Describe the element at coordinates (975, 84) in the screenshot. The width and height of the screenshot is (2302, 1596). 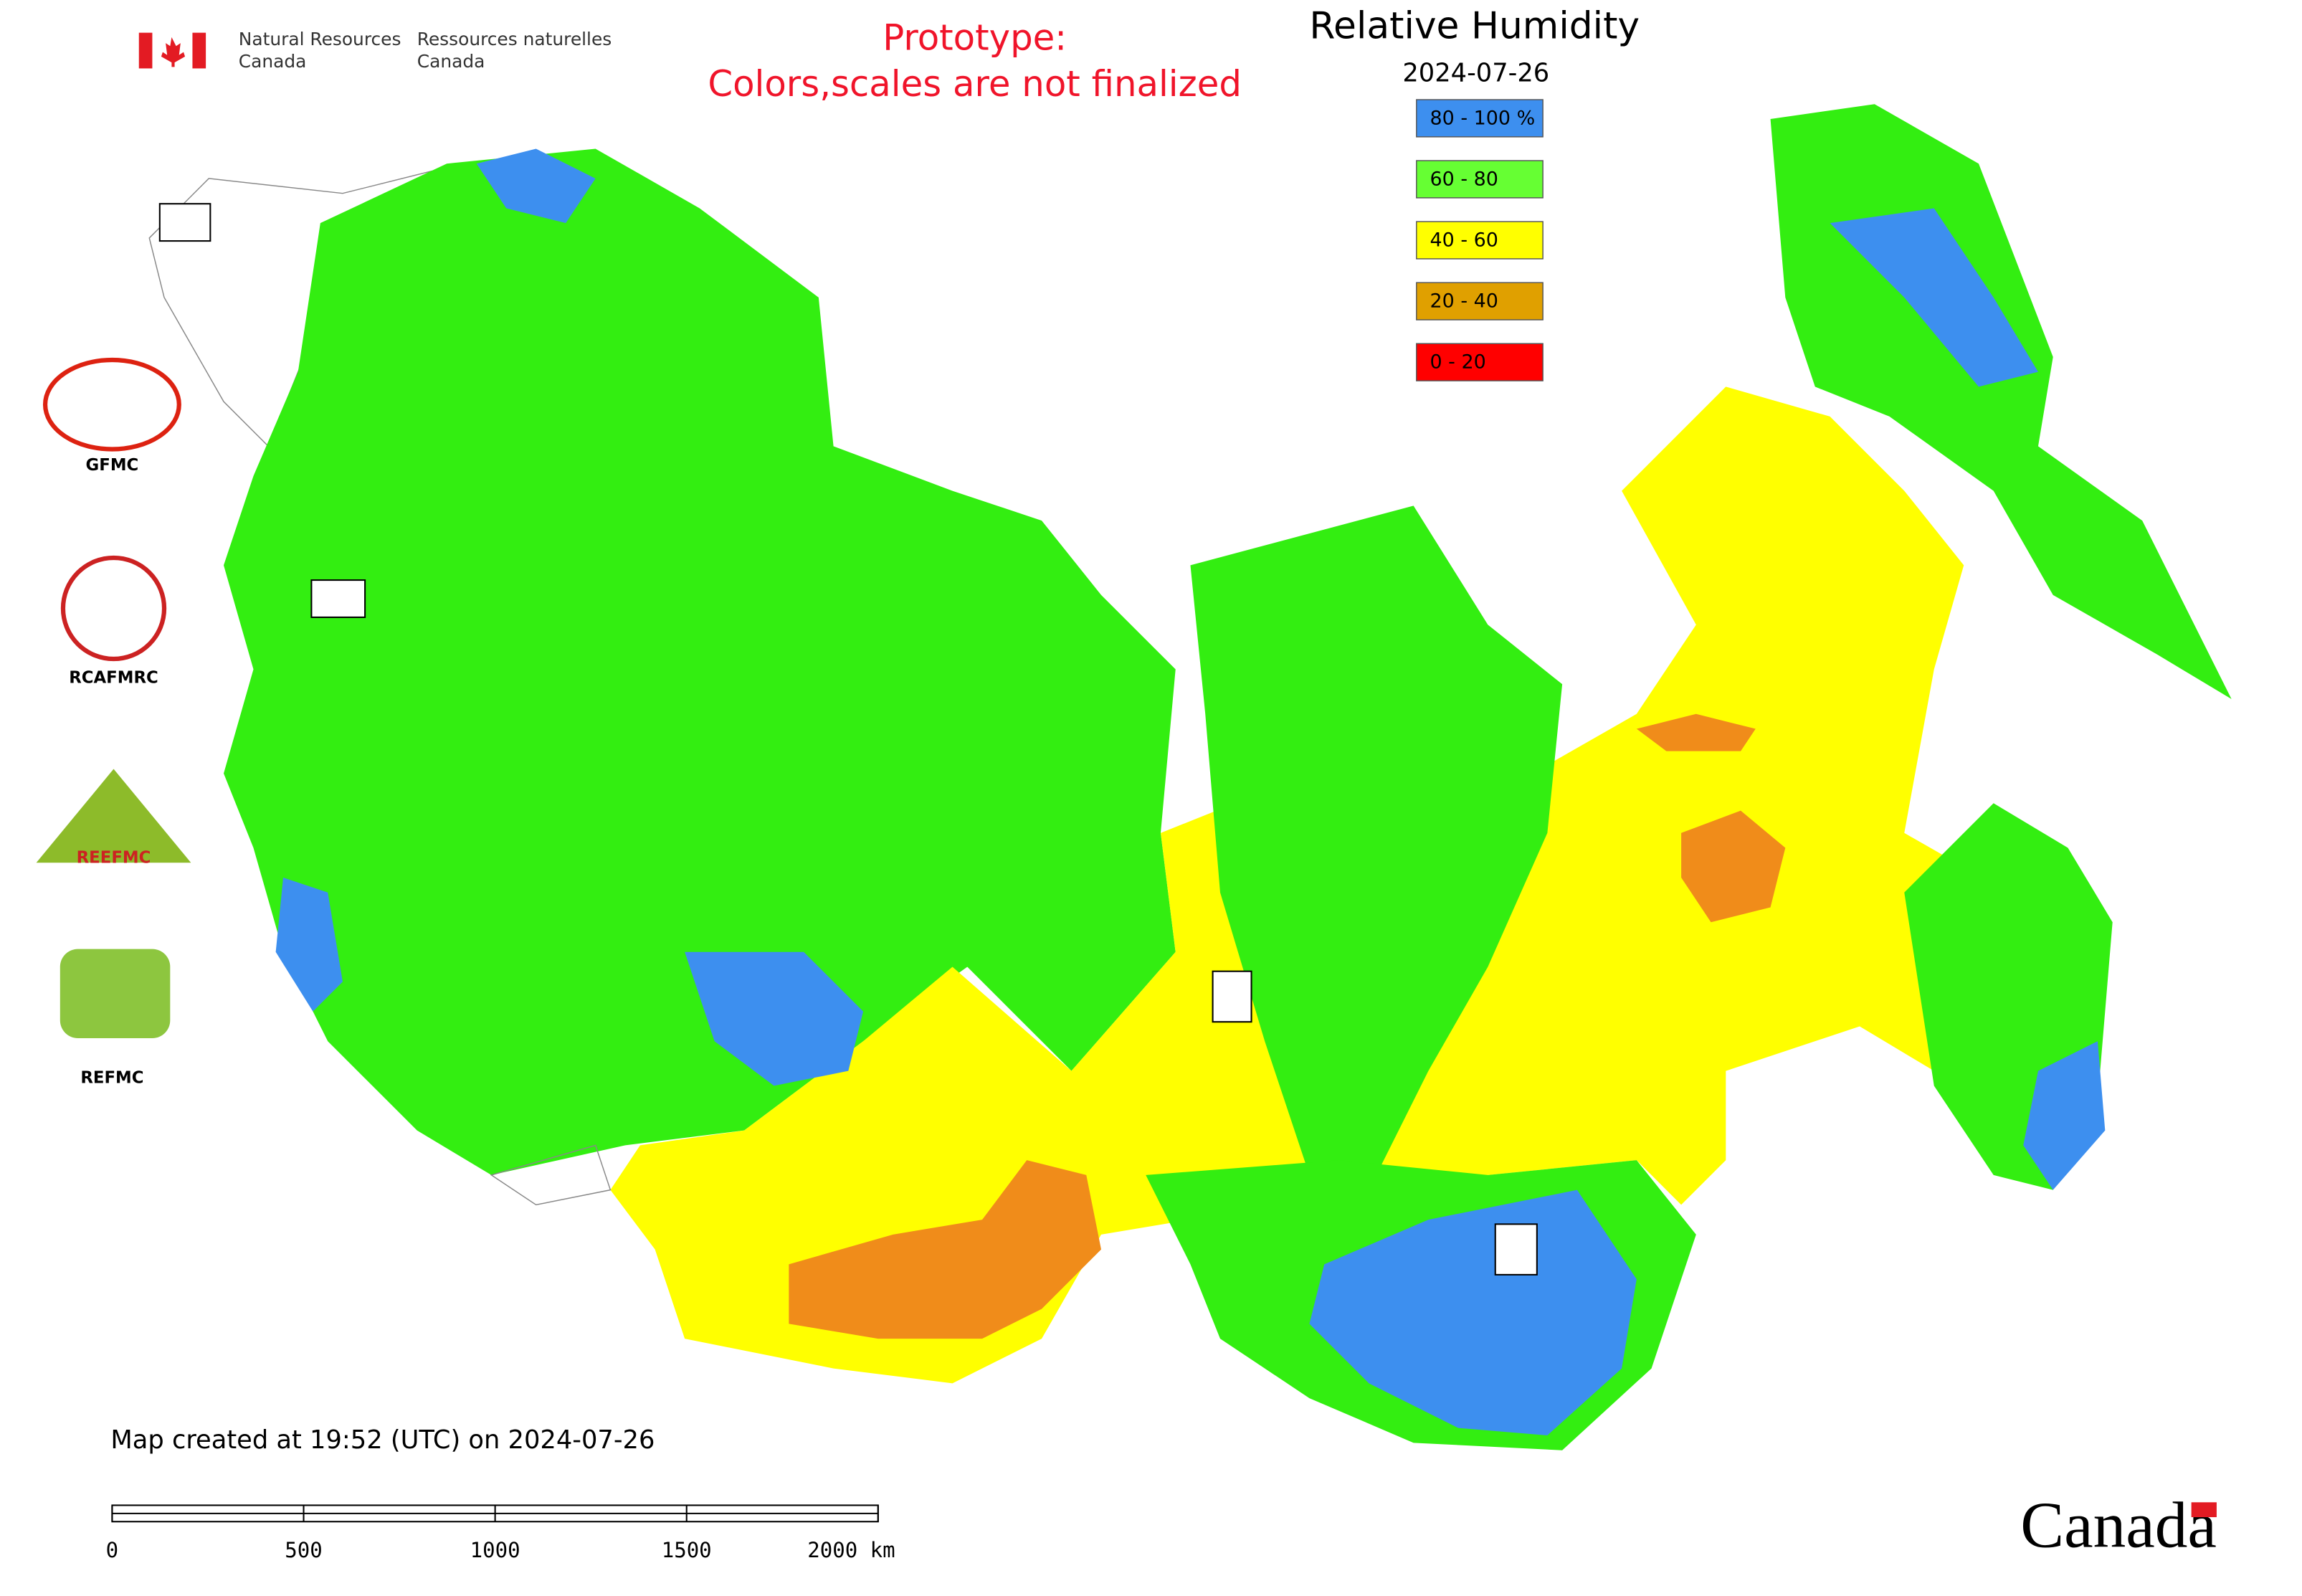
I see `notice: Colors,scales are not finalized` at that location.